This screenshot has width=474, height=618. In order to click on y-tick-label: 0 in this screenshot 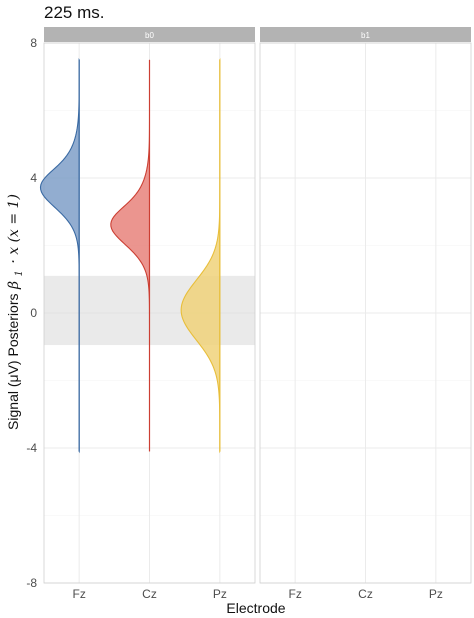, I will do `click(33, 313)`.